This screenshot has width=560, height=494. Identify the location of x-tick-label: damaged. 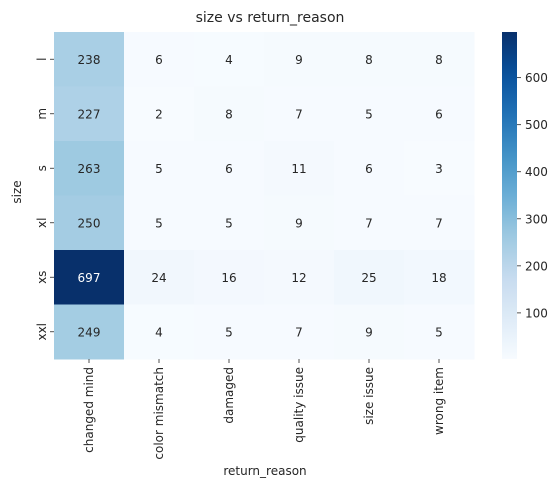
(229, 395).